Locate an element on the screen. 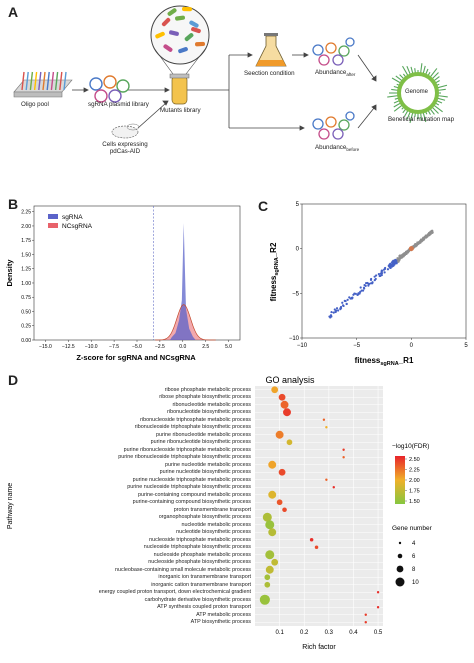 The image size is (474, 663). go-term-label: purine nucleotide metabolic process is located at coordinates (207, 464).